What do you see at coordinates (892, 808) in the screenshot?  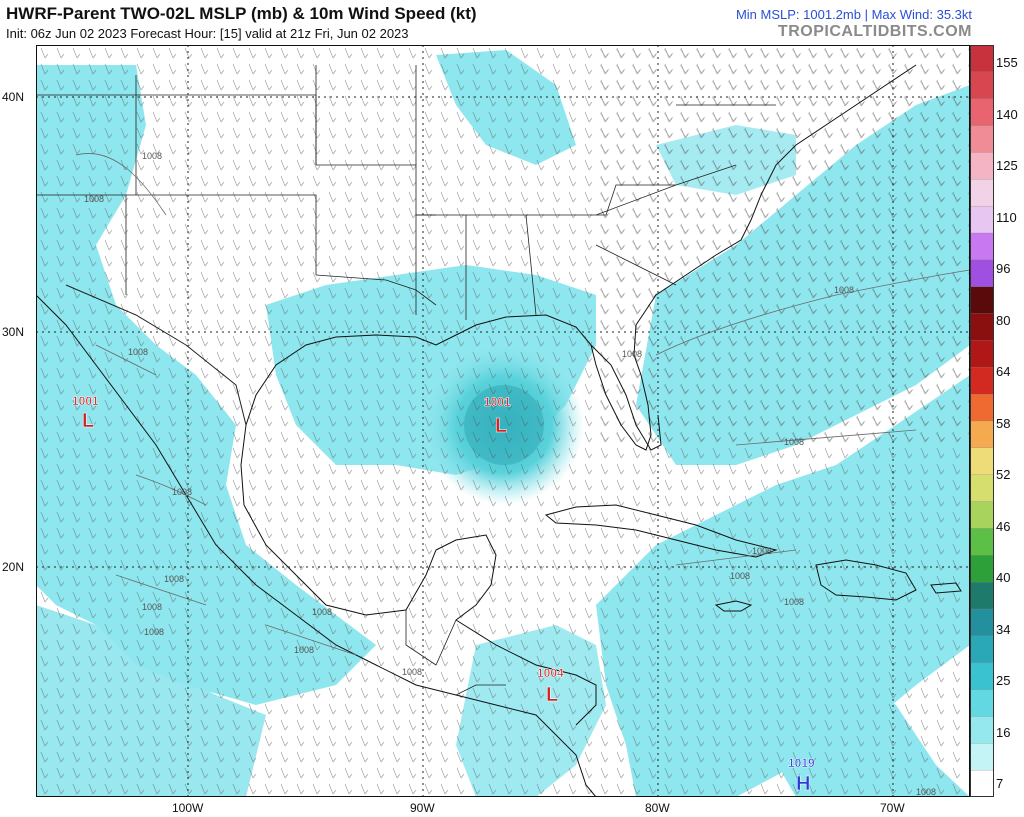 I see `lon-label-70w: 70W` at bounding box center [892, 808].